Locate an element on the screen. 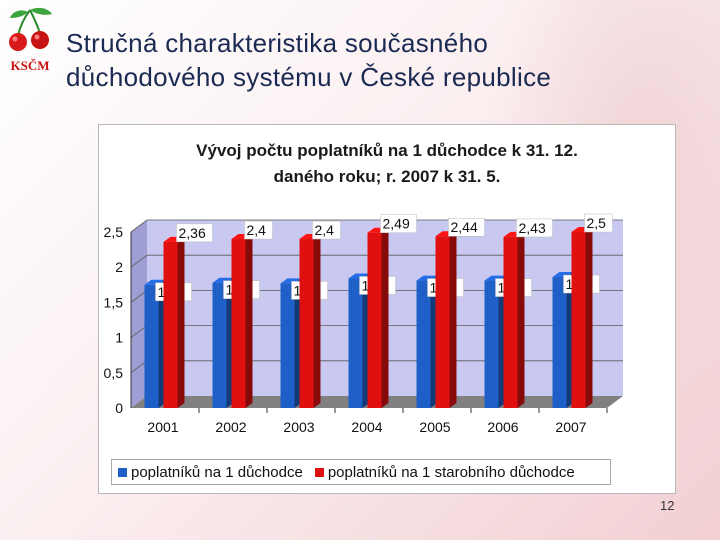 Image resolution: width=720 pixels, height=540 pixels. legend-label-series2: poplatníků na 1 starobního důchodce is located at coordinates (451, 472).